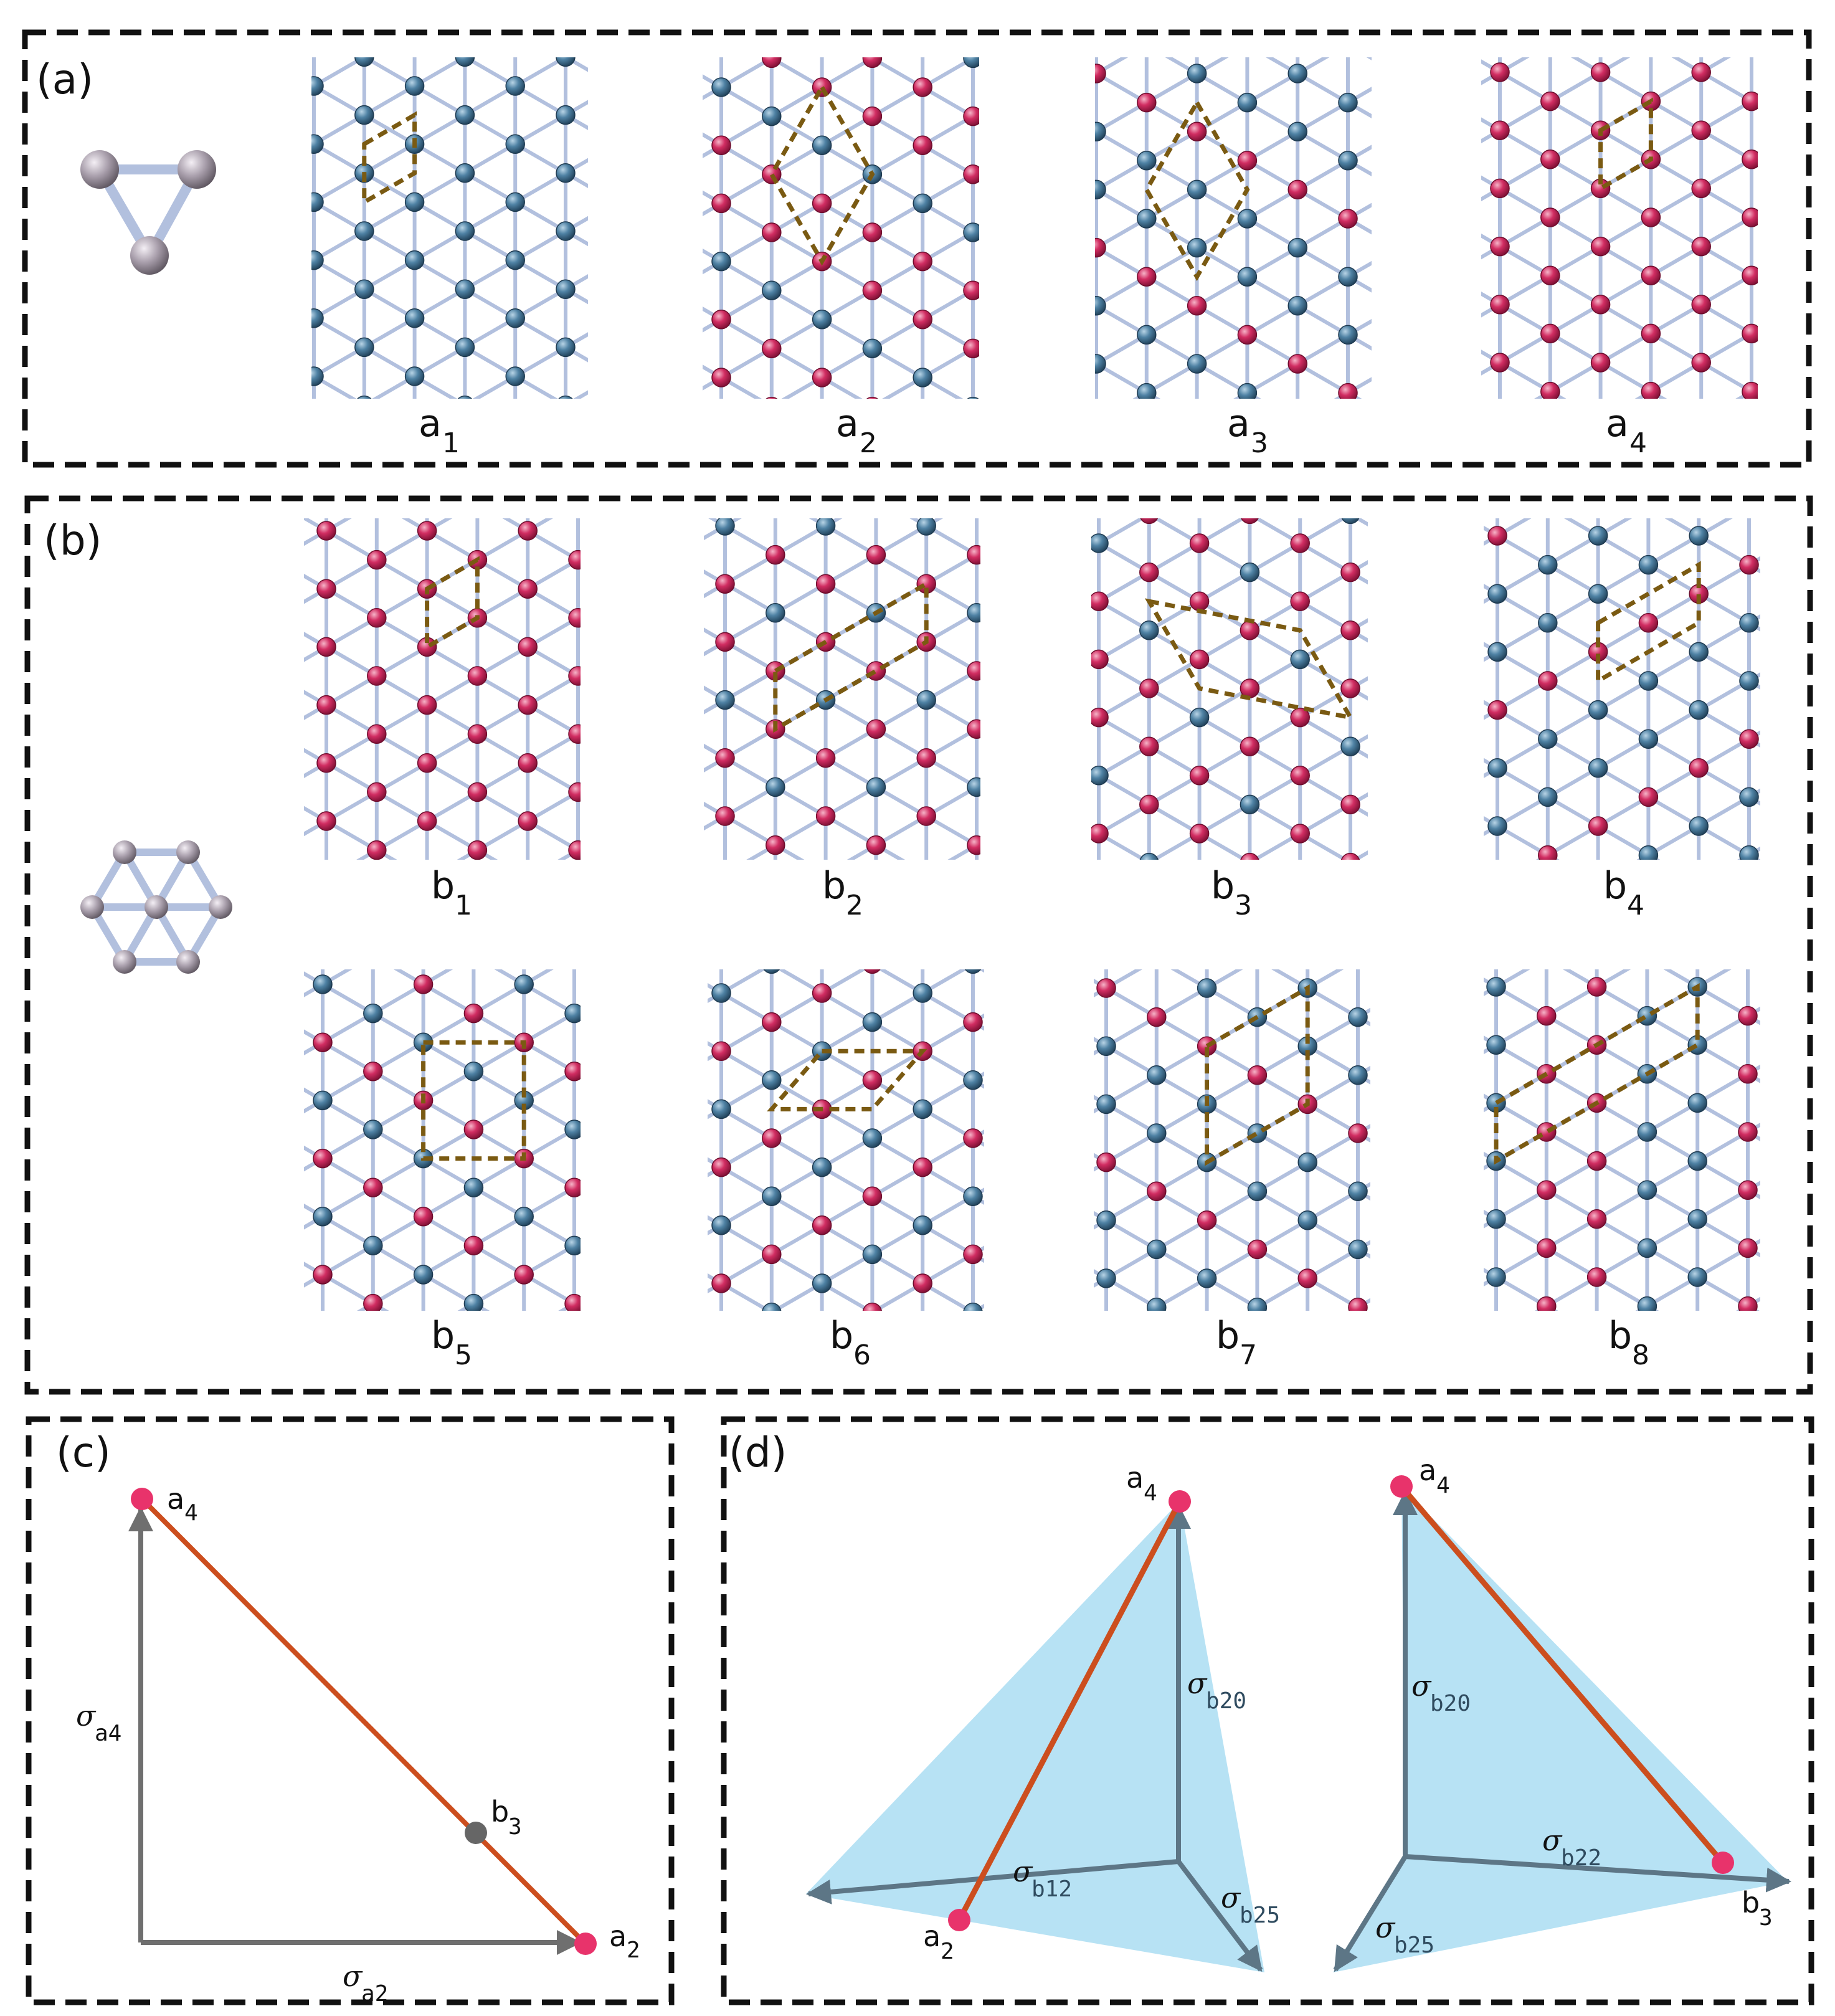 This screenshot has height=2016, width=1835. Describe the element at coordinates (1248, 1355) in the screenshot. I see `svg-text: 7` at that location.